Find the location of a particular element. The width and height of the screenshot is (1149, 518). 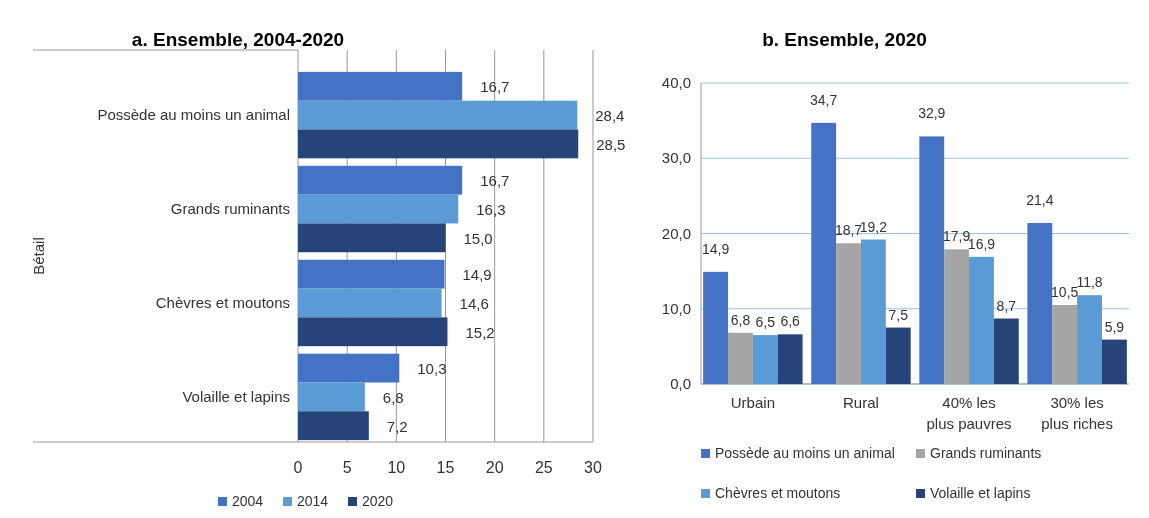

data-label: 10,5 is located at coordinates (1065, 291).